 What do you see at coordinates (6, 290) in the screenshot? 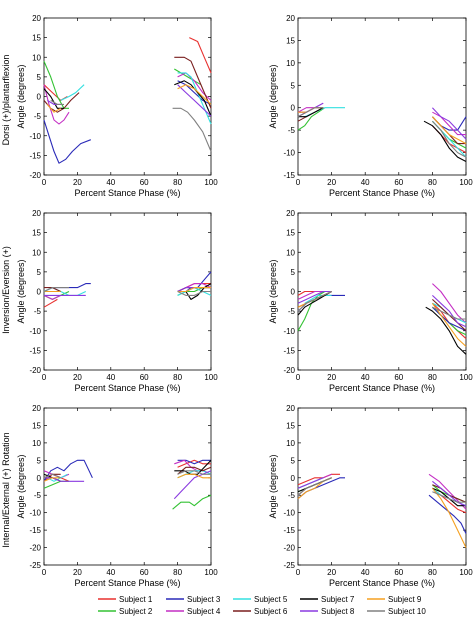
I see `row-label-inversion: Inversion/Eversion (+)` at bounding box center [6, 290].